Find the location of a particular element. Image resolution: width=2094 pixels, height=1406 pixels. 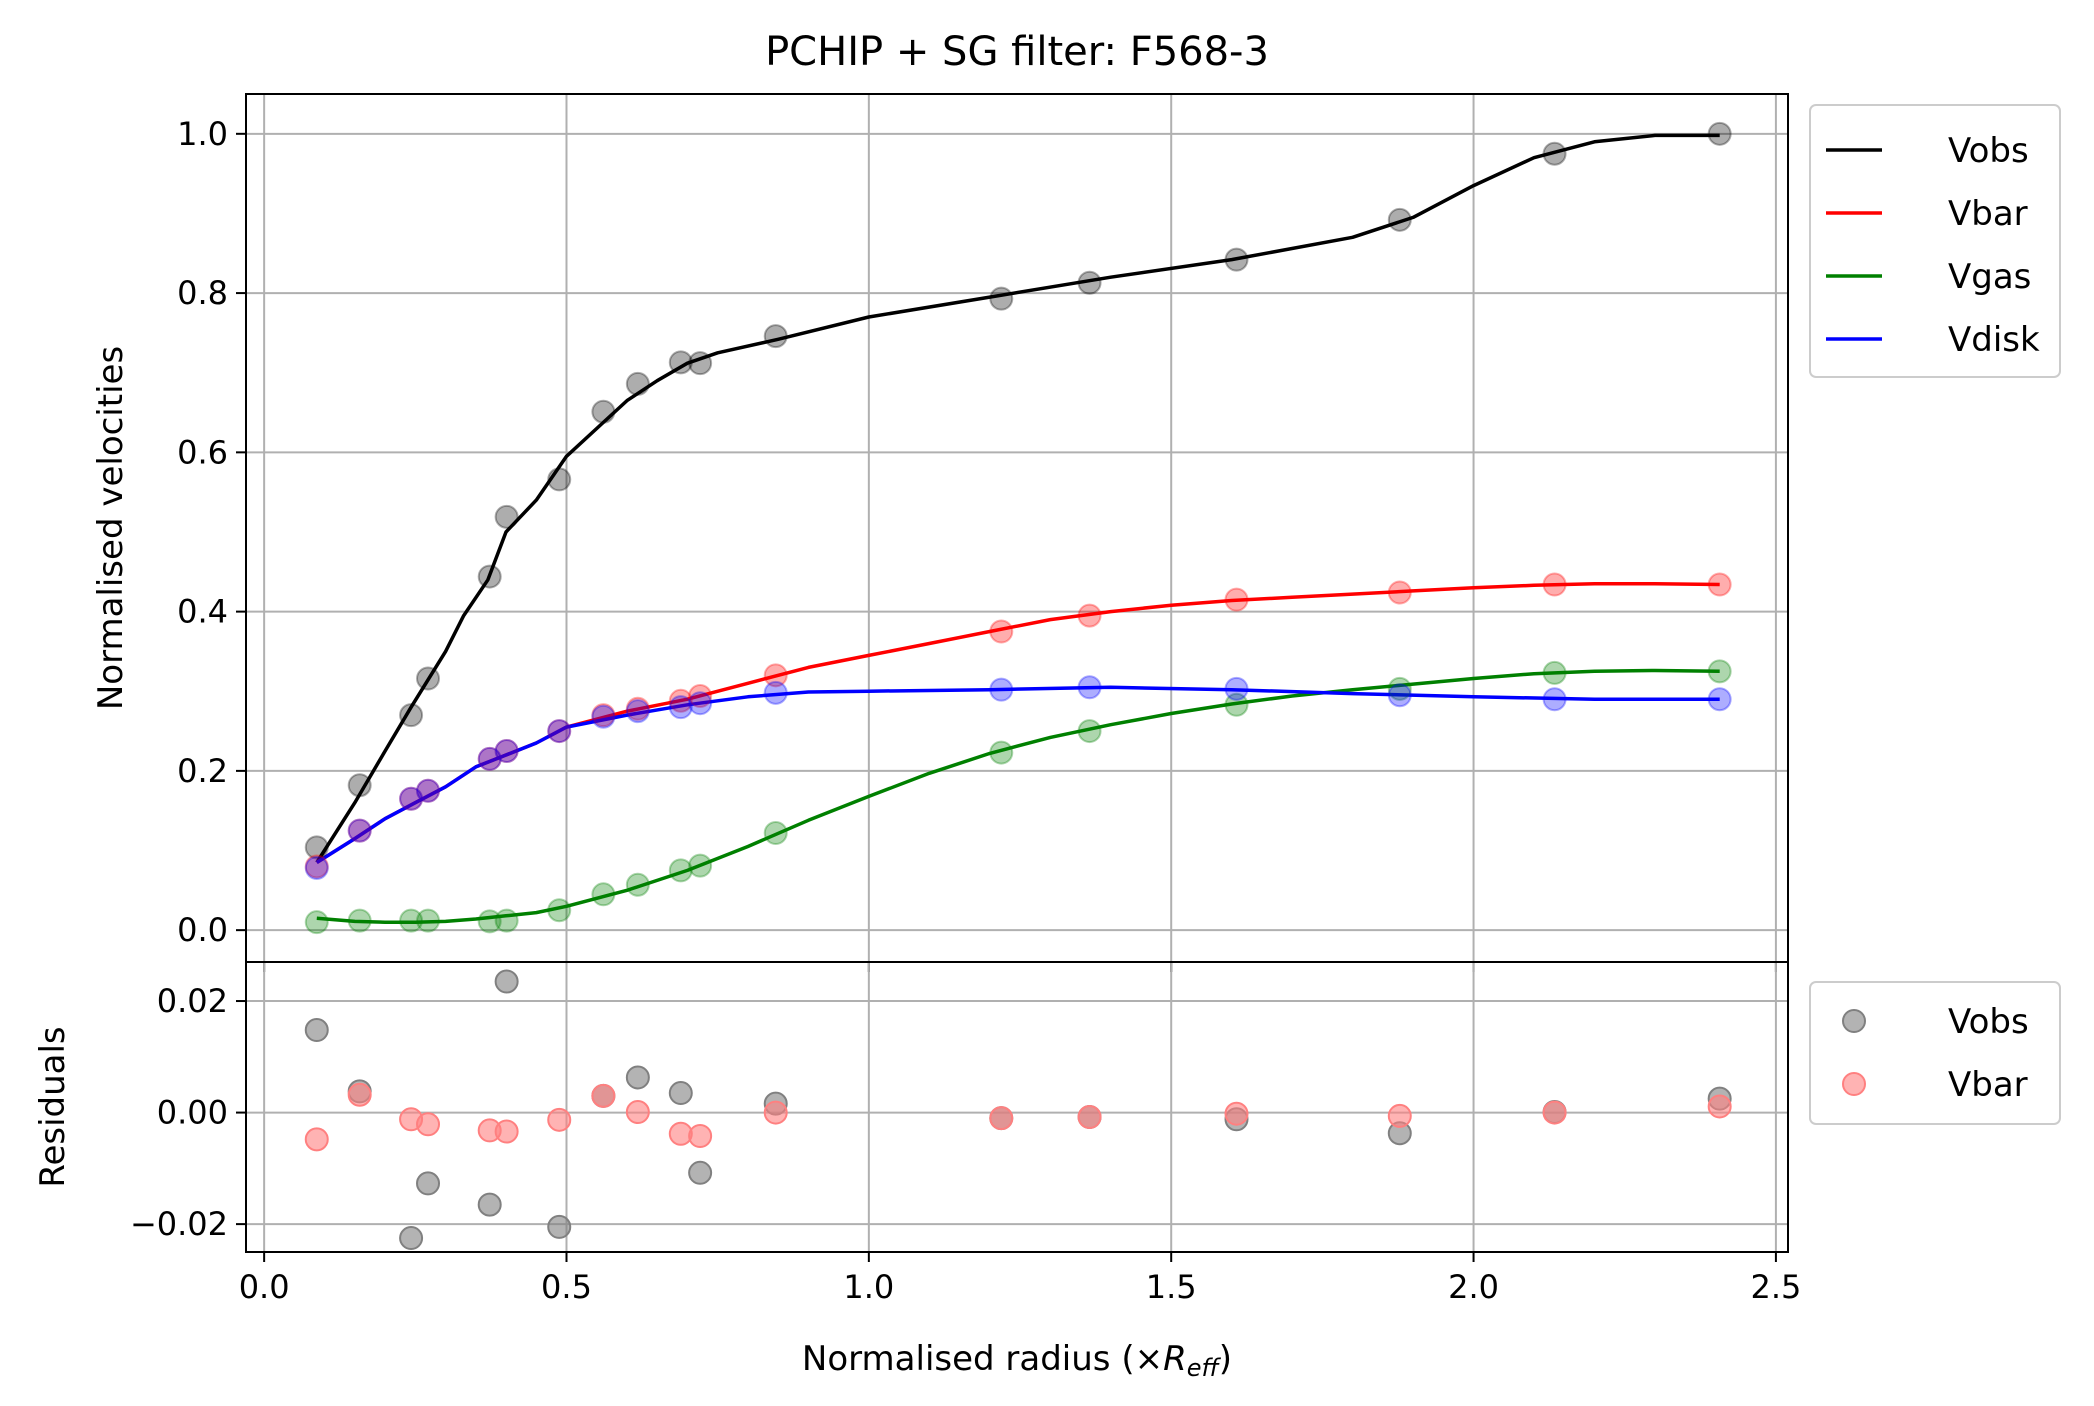

residual-x-tick-label-2: 1.0 is located at coordinates (868, 1287).